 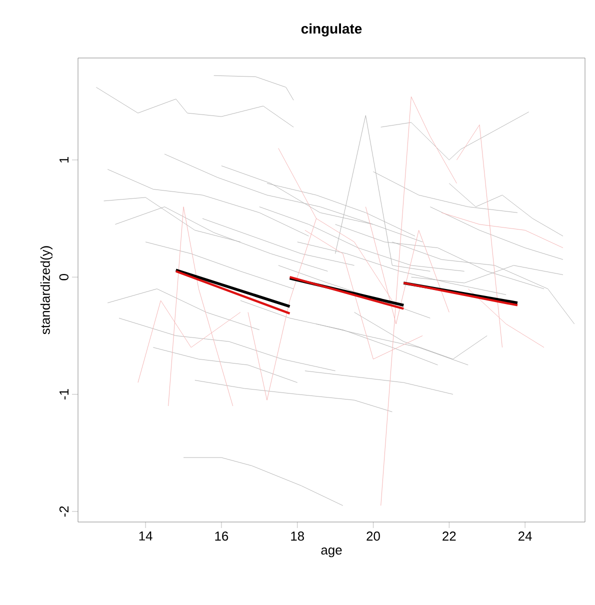 What do you see at coordinates (63, 277) in the screenshot?
I see `y-tick-label: 0` at bounding box center [63, 277].